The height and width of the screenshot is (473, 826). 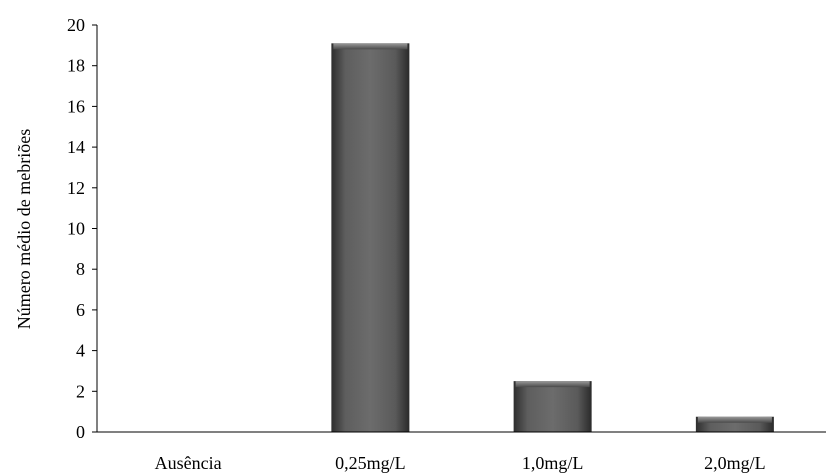 I want to click on y-tick-label: 14, so click(x=76, y=147).